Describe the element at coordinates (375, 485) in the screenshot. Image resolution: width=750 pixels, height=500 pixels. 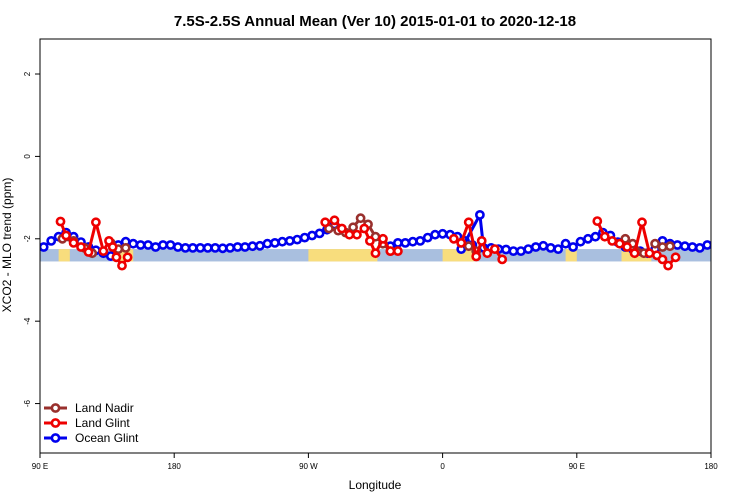
I see `x-axis-label: Longitude` at that location.